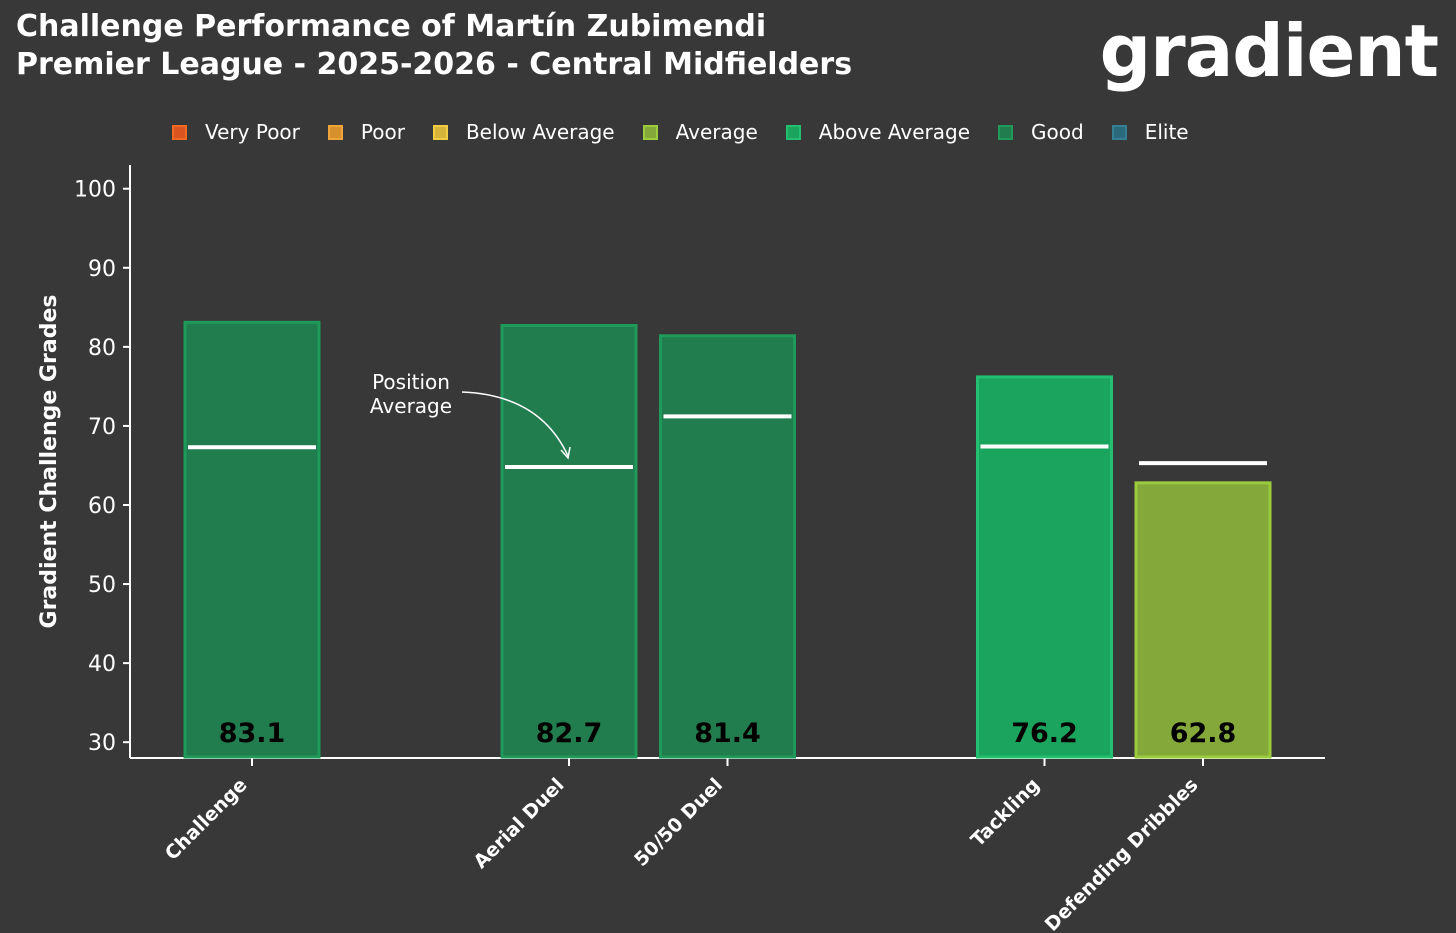 The image size is (1456, 933). I want to click on legend-item: Elite, so click(1150, 132).